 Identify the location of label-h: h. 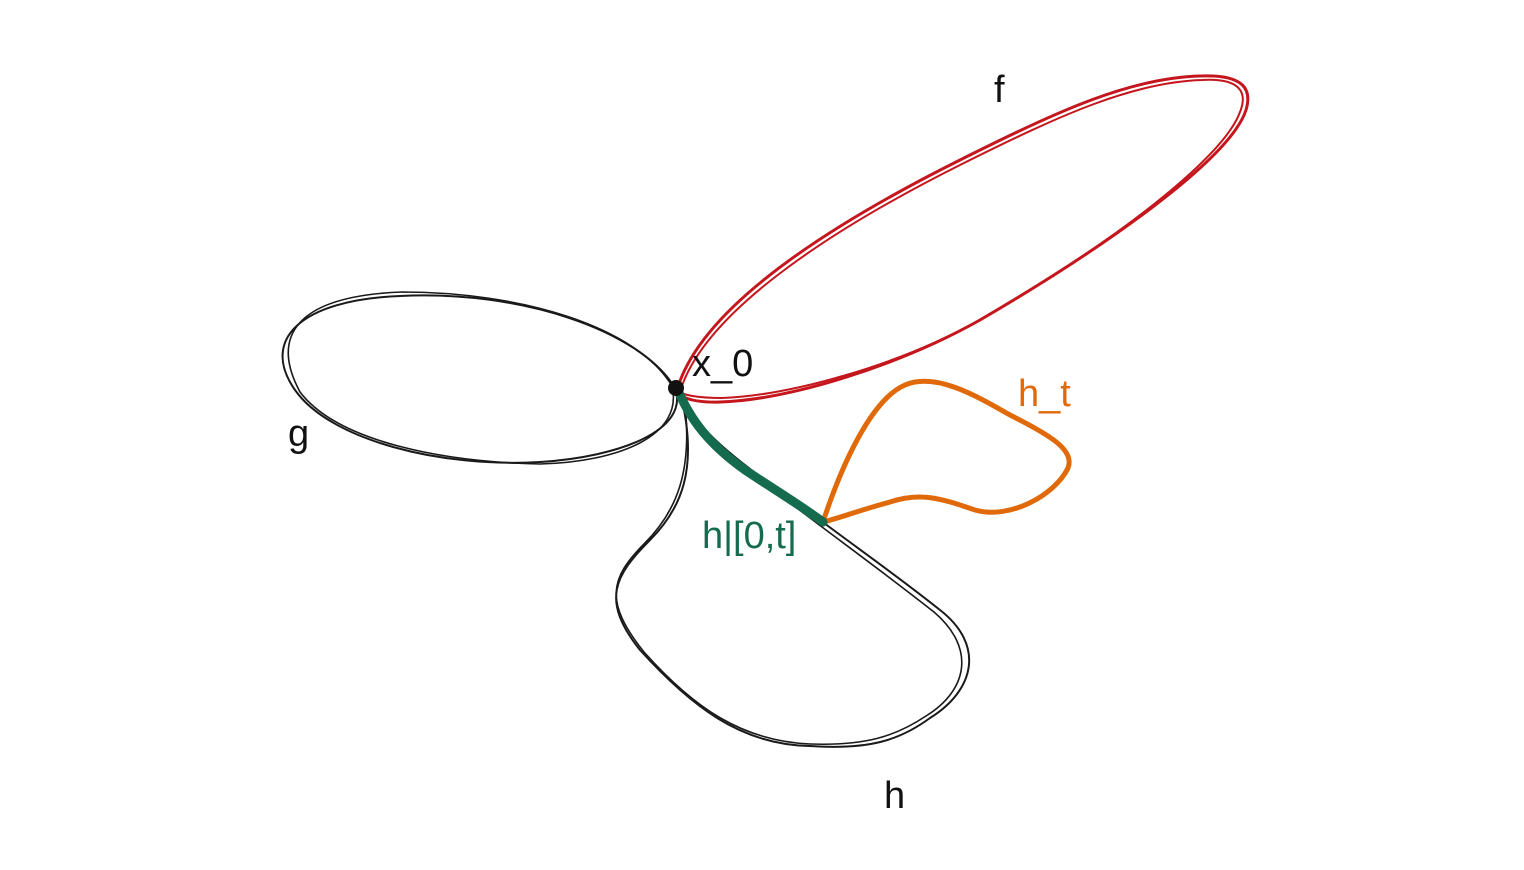
(894, 796).